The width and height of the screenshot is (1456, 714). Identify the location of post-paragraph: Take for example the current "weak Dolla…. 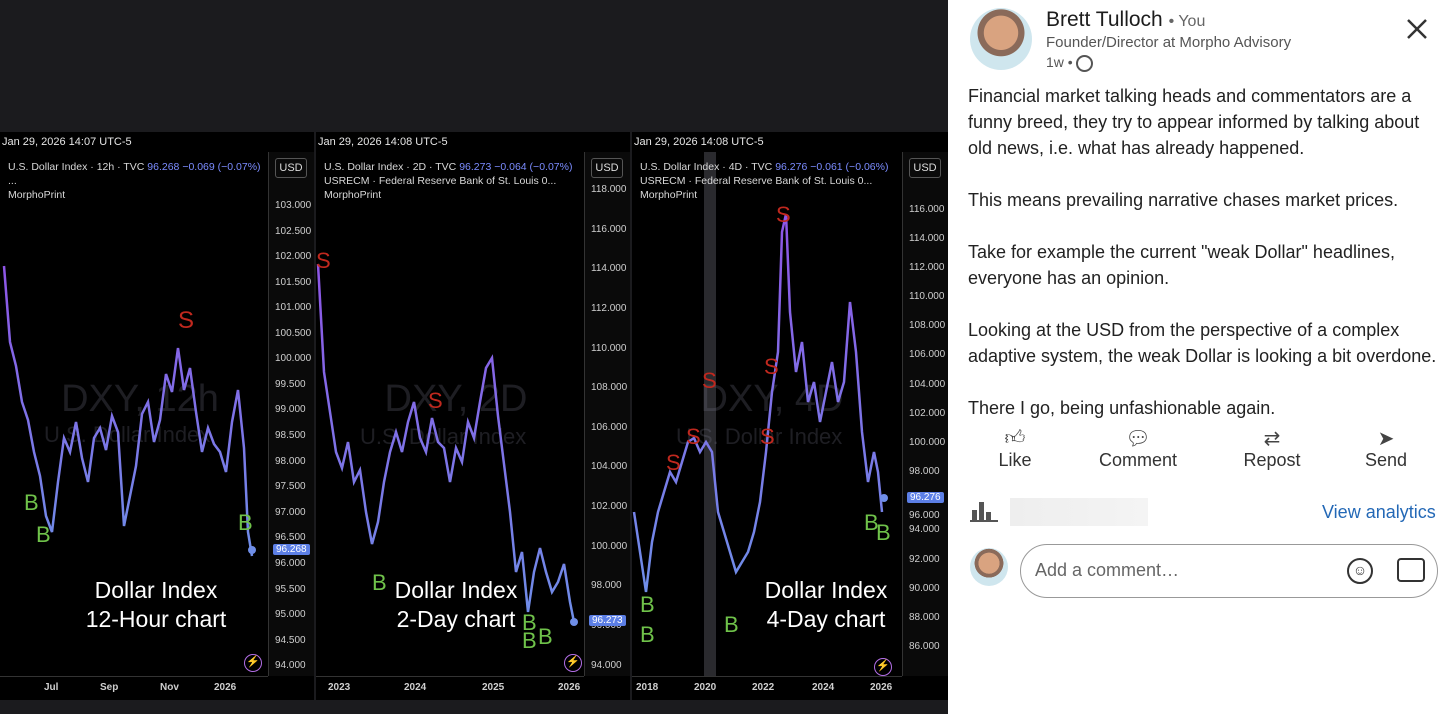
(1181, 265).